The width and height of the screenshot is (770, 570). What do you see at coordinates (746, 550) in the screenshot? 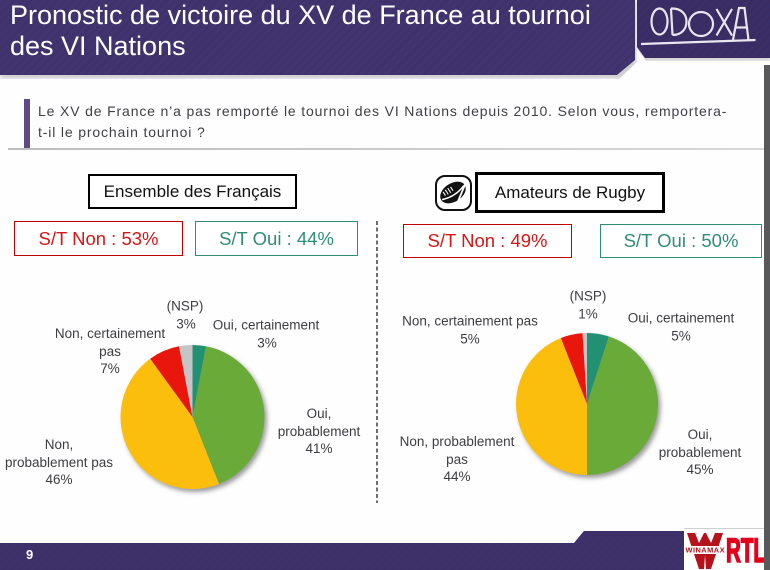
I see `svg-text: RTL` at bounding box center [746, 550].